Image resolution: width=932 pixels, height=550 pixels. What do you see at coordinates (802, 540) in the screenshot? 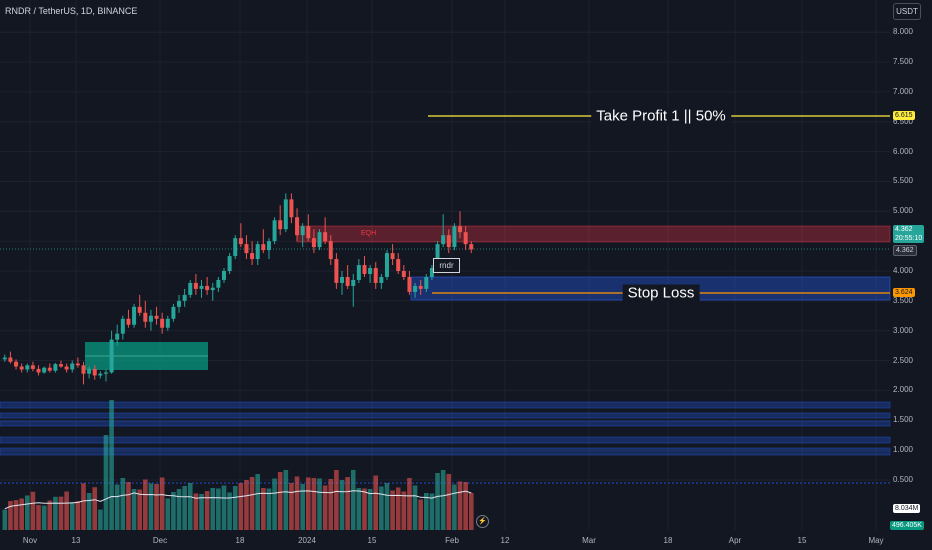
I see `time-tick-label: 15` at bounding box center [802, 540].